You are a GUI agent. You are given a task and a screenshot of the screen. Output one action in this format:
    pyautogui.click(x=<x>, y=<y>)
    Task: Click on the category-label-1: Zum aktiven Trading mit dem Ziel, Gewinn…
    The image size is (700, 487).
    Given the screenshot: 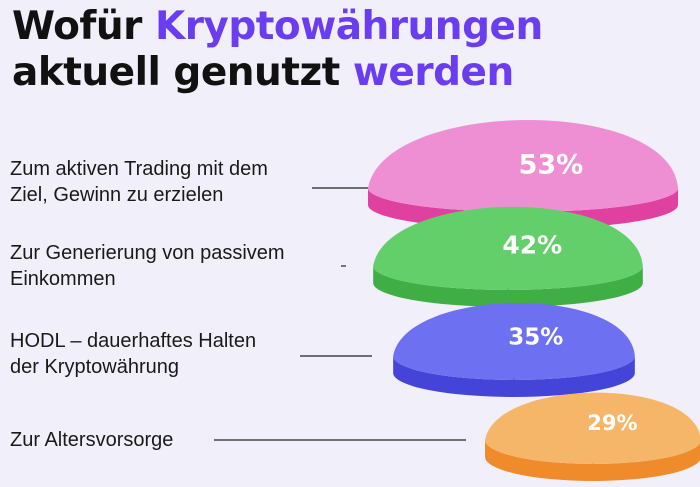 What is the action you would take?
    pyautogui.click(x=139, y=182)
    